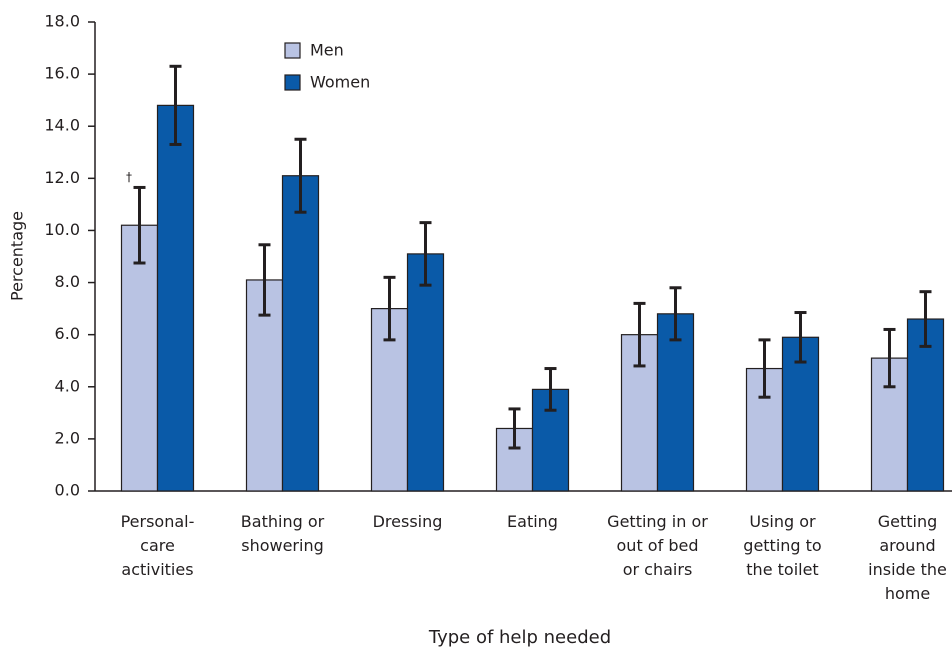  What do you see at coordinates (62, 73) in the screenshot?
I see `y-tick-label: 16.0` at bounding box center [62, 73].